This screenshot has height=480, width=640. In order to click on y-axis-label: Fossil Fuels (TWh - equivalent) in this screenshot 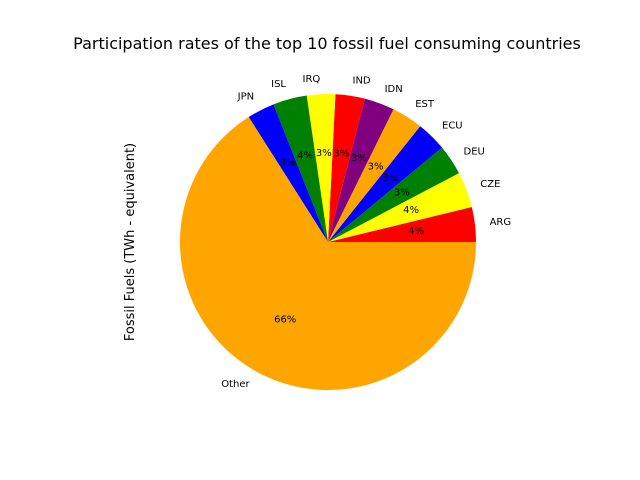, I will do `click(130, 242)`.